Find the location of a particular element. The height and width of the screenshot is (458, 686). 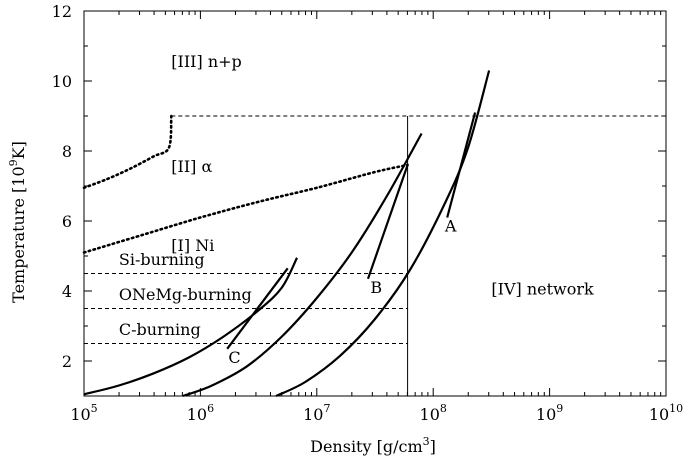

y-axis-label-text: Temperature [10 is located at coordinates (18, 234).